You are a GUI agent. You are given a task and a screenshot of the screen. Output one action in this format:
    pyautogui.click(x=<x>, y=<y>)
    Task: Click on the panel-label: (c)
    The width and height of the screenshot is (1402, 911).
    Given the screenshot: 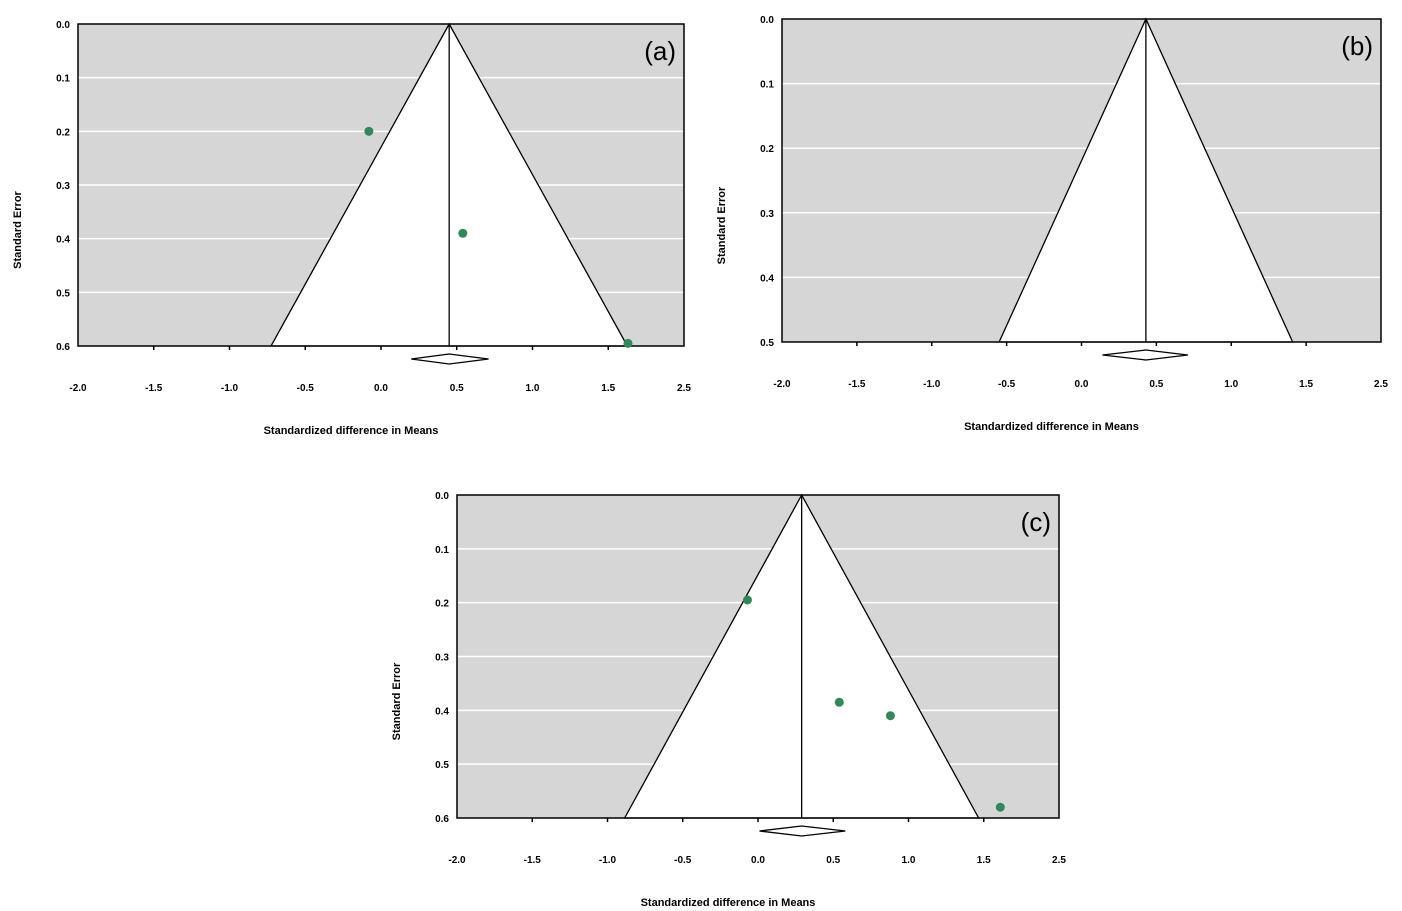 What is the action you would take?
    pyautogui.click(x=1036, y=522)
    